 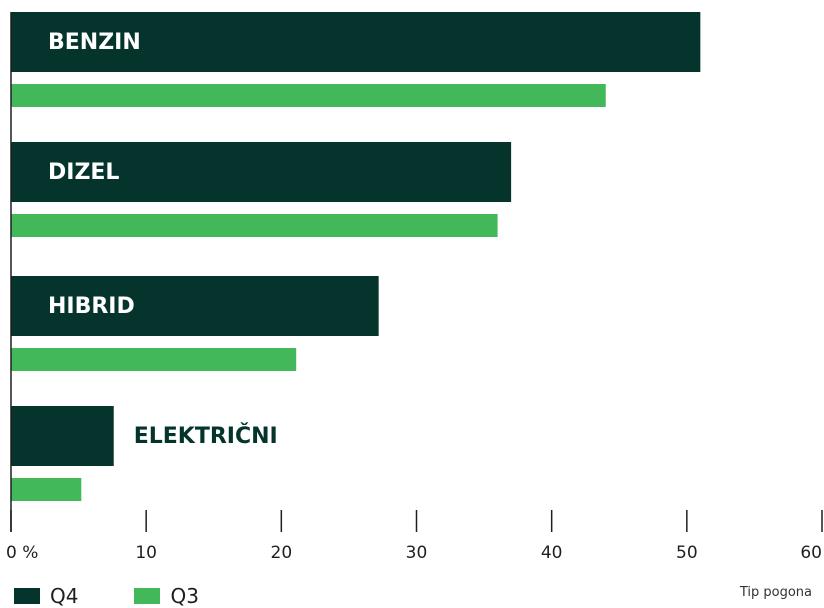 I want to click on bar-q3-dizel, so click(x=254, y=225).